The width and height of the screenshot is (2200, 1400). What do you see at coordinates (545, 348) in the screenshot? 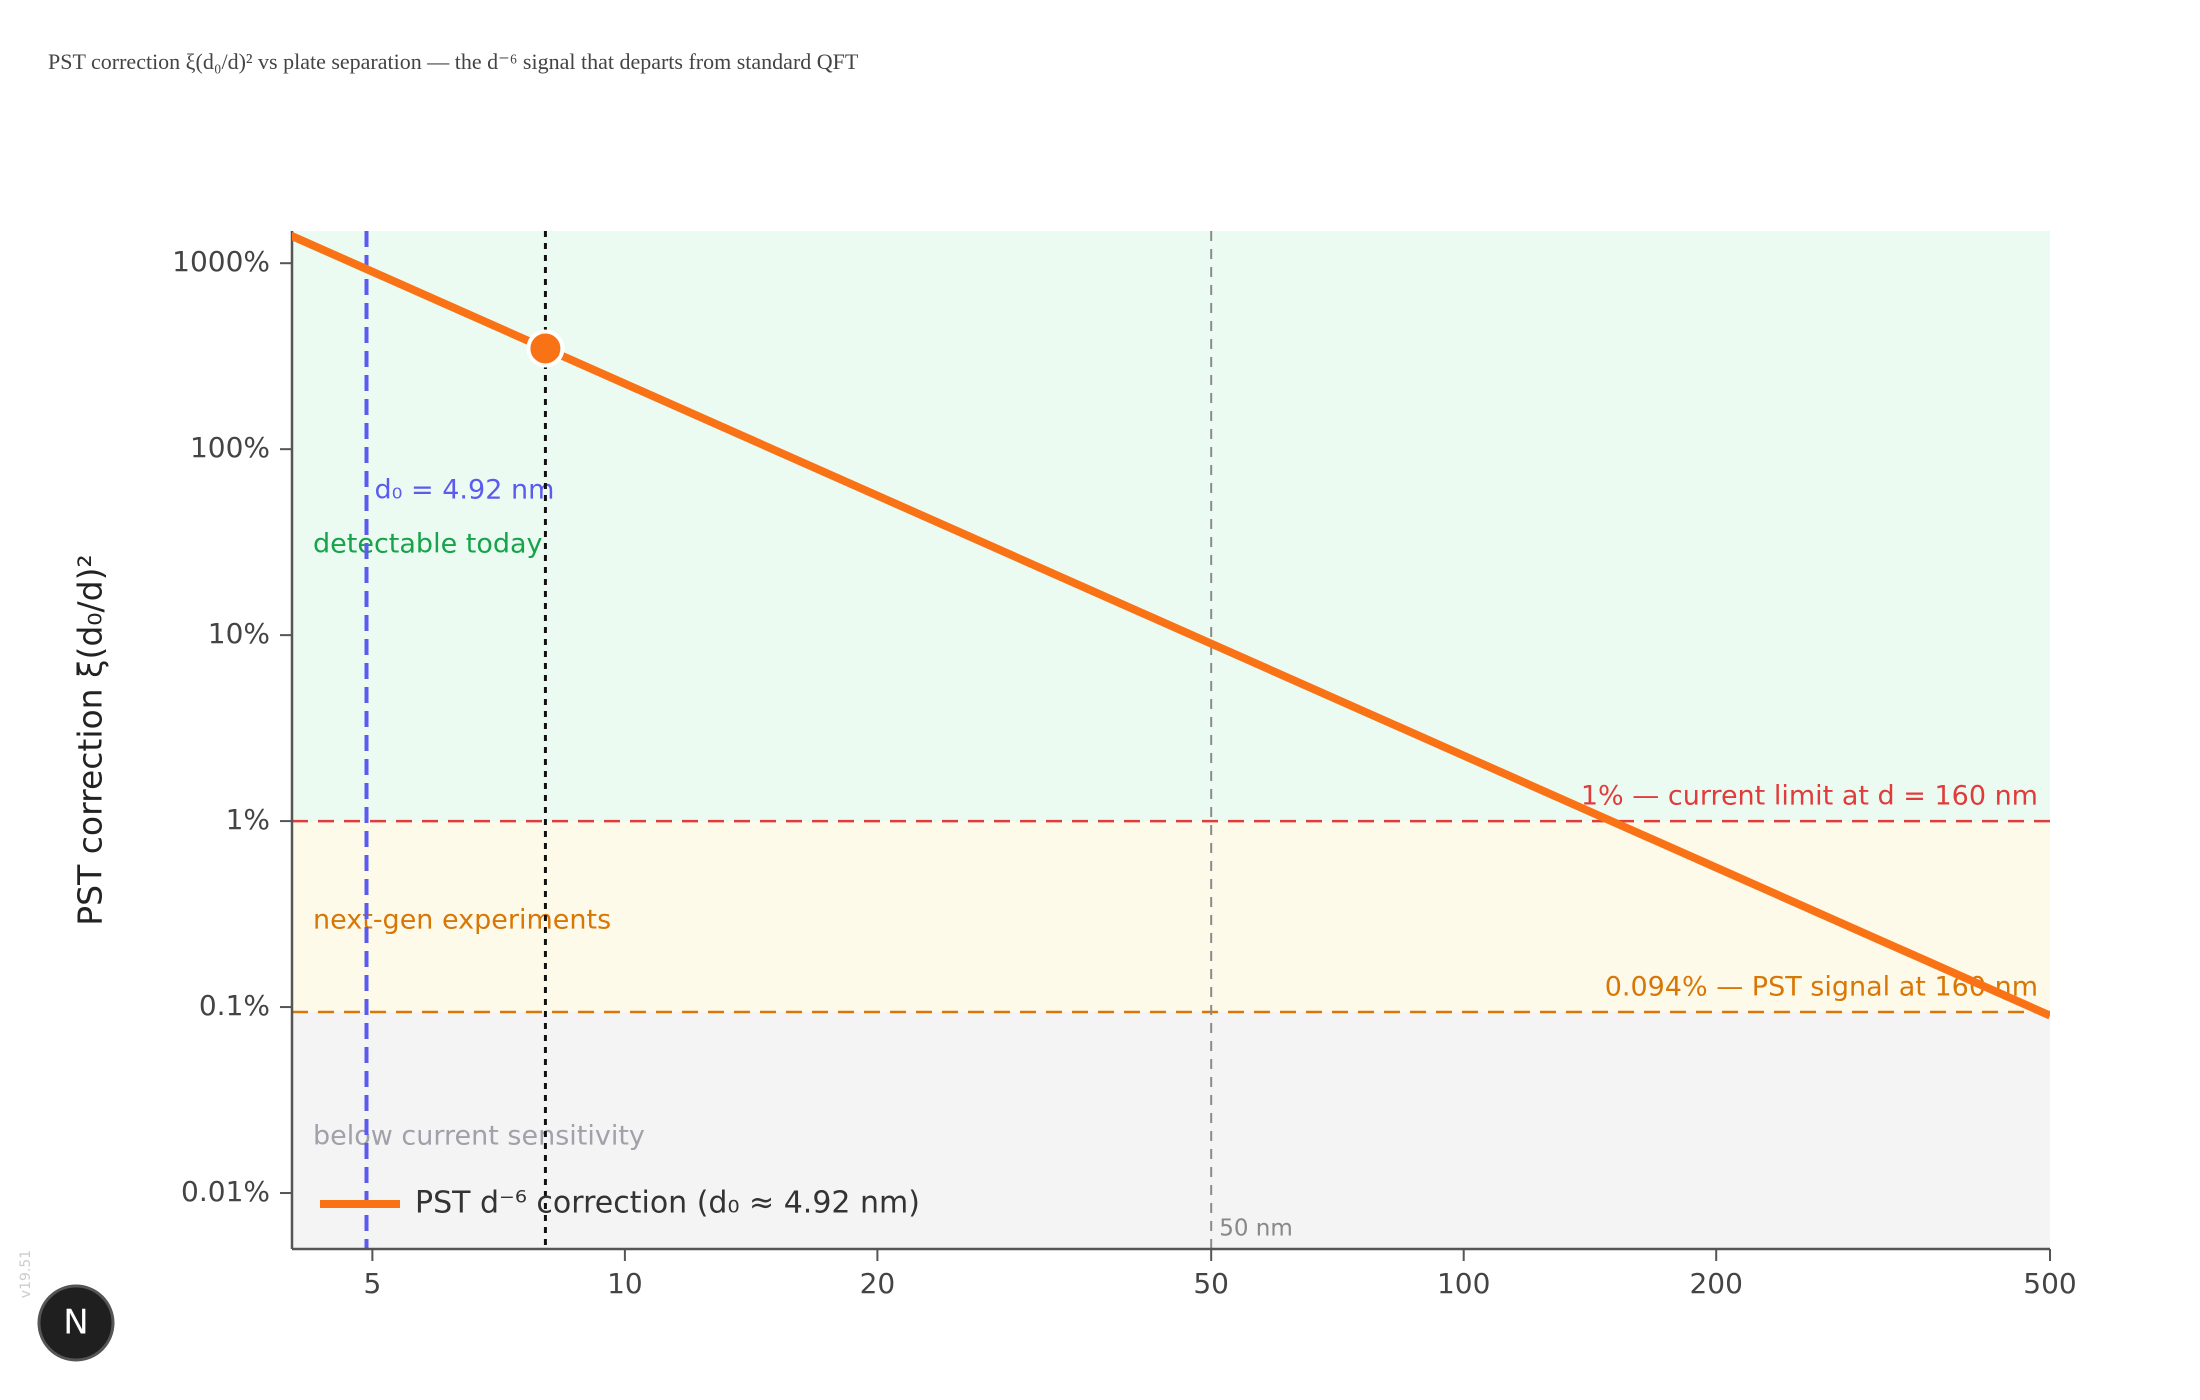
I see `highlight-point` at bounding box center [545, 348].